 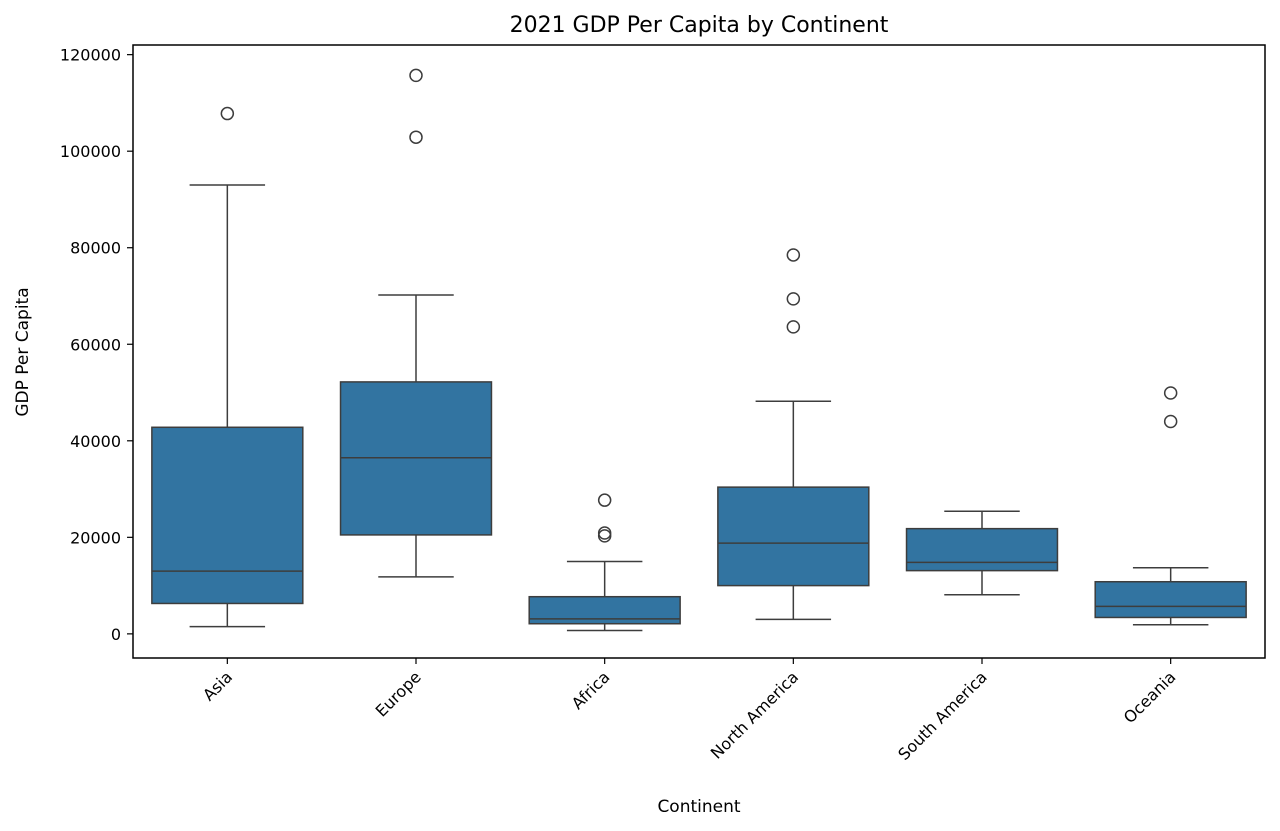 I want to click on y-tick-label: 100000, so click(x=90, y=151).